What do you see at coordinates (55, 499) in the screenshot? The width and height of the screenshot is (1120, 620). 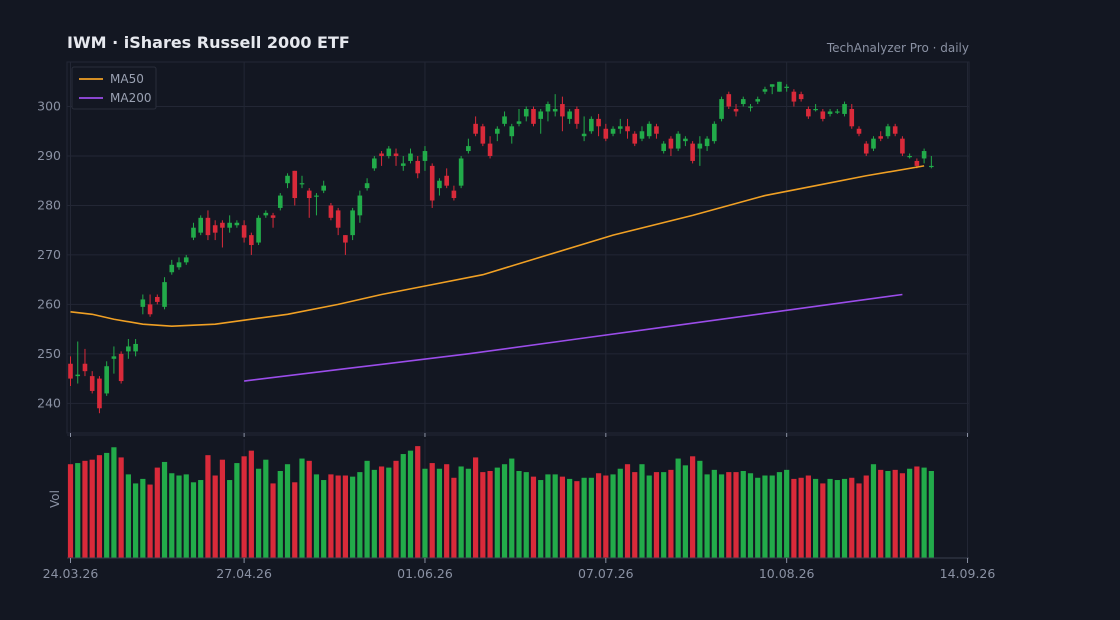 I see `volume-axis-label: Vol` at bounding box center [55, 499].